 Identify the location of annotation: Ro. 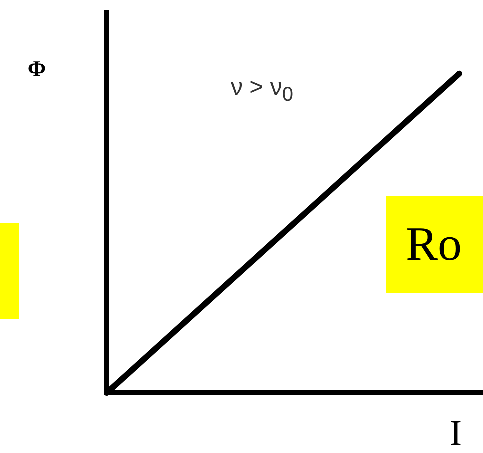
(434, 244).